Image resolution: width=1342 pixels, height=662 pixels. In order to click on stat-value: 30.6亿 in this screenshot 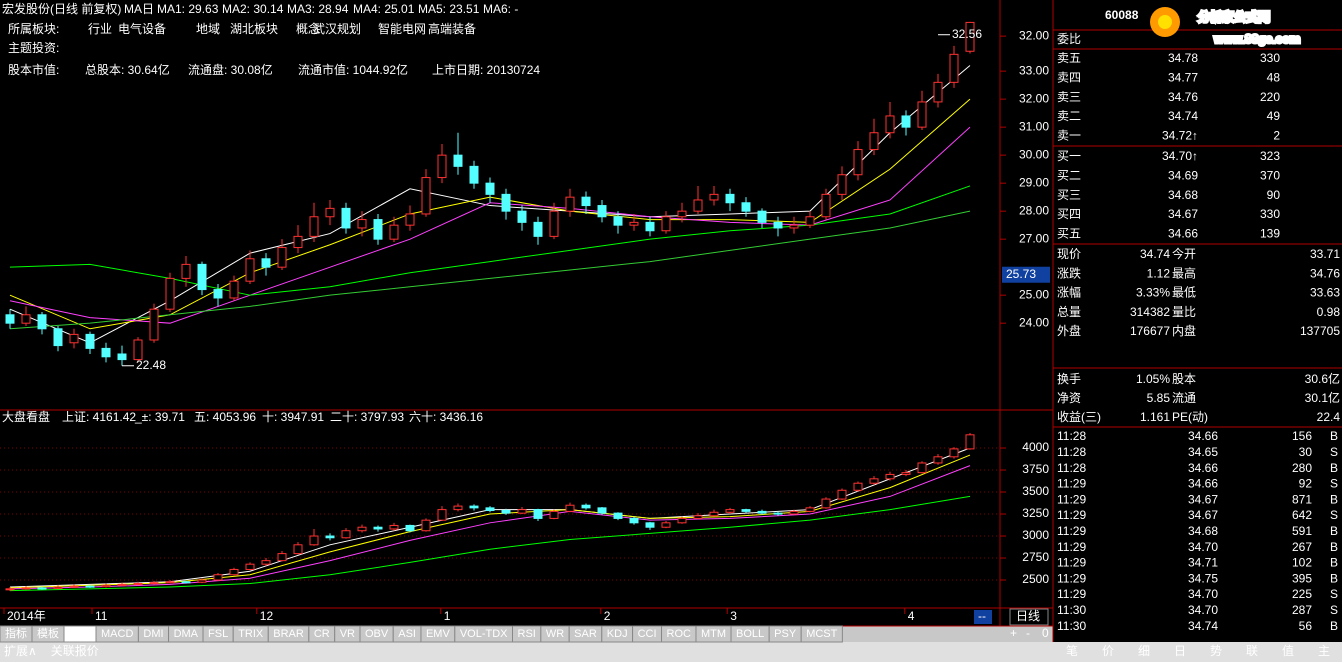, I will do `click(1322, 378)`.